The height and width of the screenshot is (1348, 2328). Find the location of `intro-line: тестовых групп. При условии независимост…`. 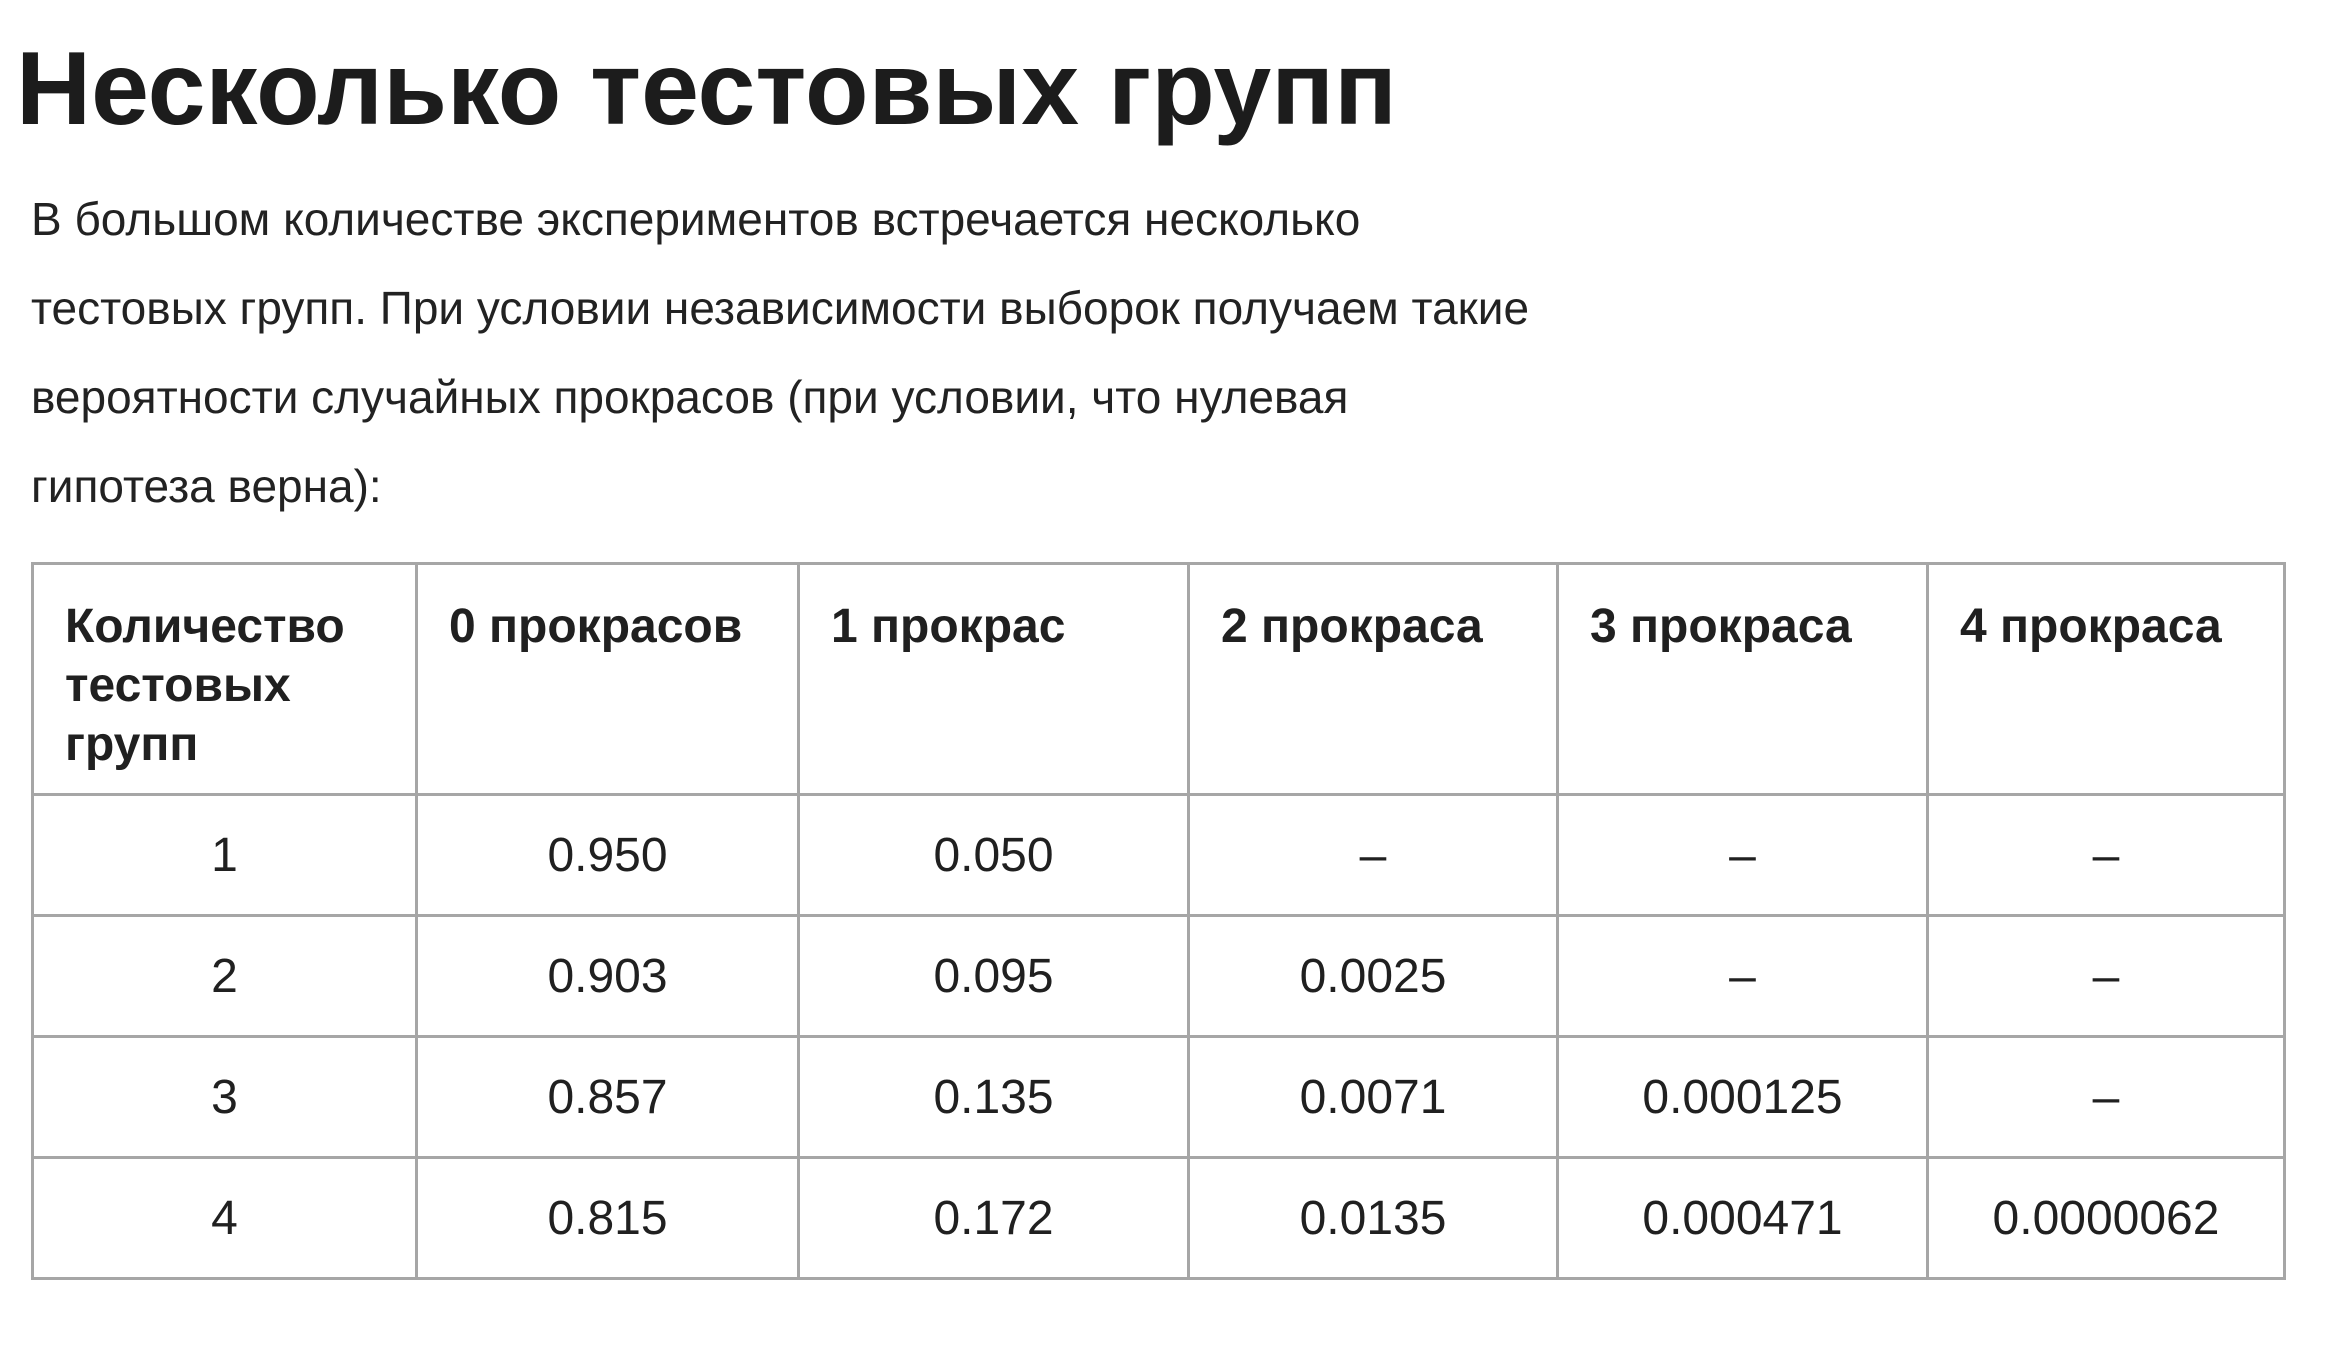

intro-line: тестовых групп. При условии независимост… is located at coordinates (780, 308).